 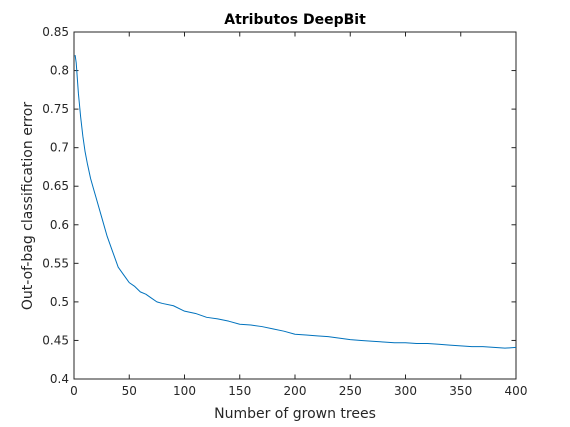 I want to click on x-tick-label: 100, so click(x=184, y=391).